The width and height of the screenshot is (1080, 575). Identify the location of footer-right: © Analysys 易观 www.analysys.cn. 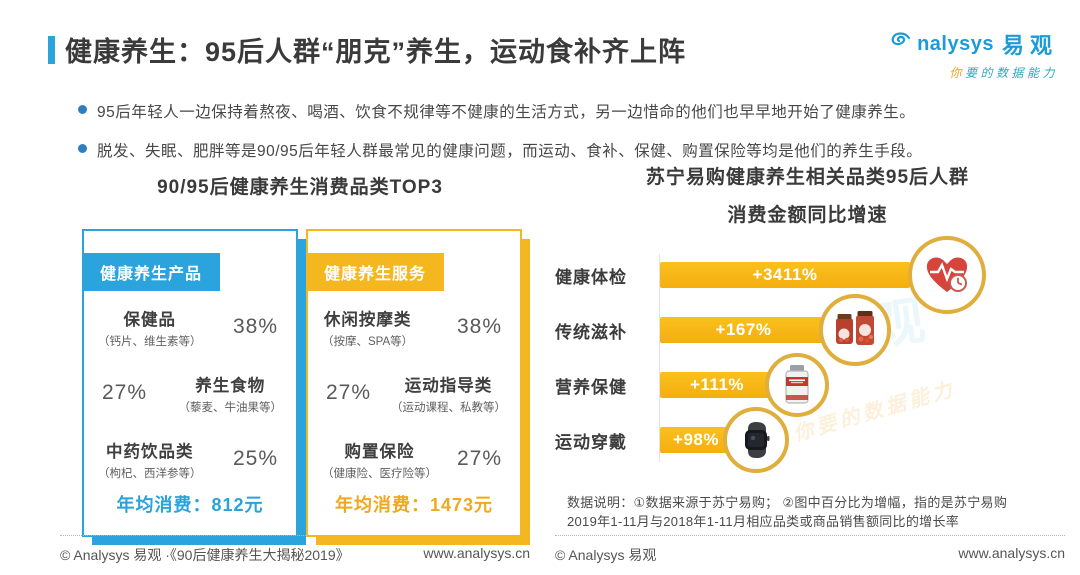
(810, 550).